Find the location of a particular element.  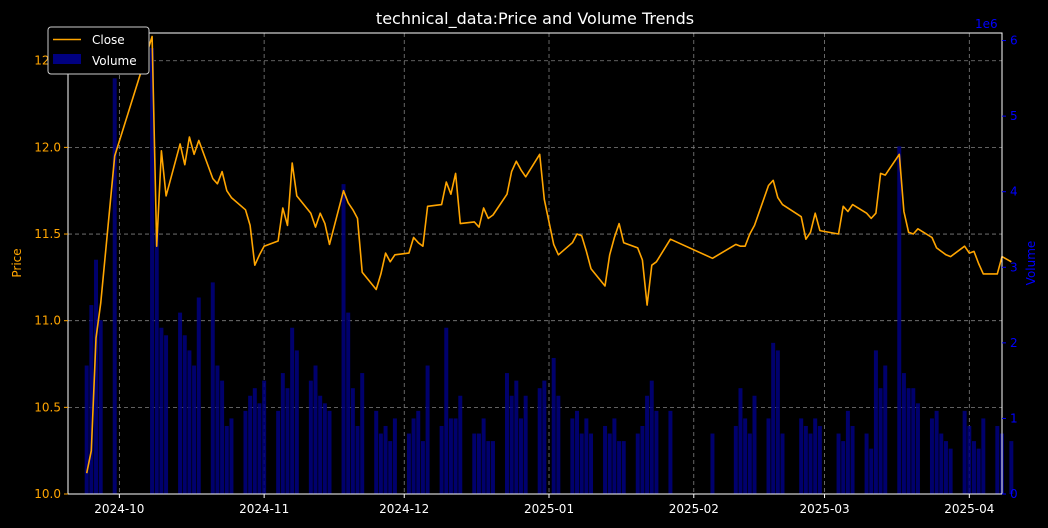

x-tick-label: 2024-10 is located at coordinates (119, 509).